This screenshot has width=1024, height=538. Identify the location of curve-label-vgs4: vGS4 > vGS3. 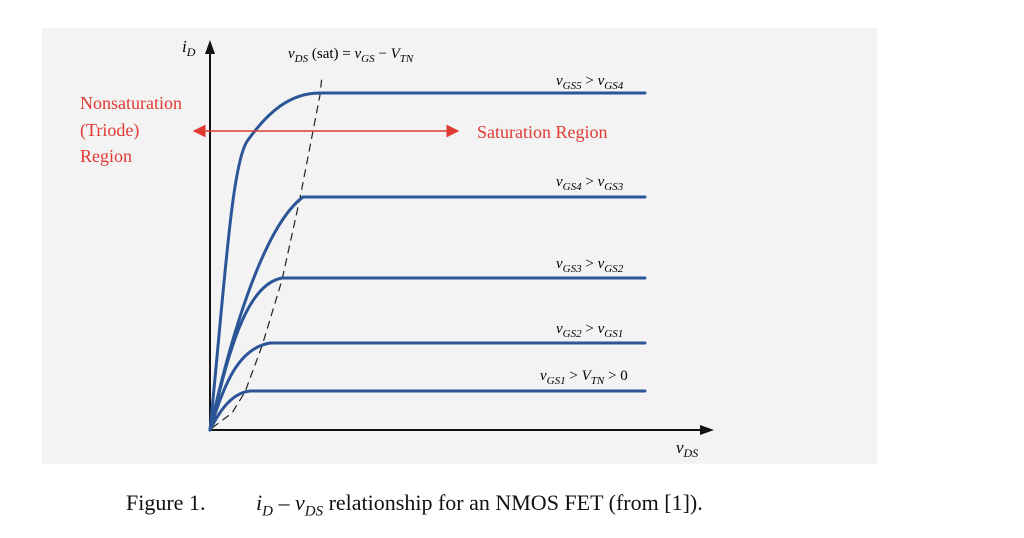
(590, 183).